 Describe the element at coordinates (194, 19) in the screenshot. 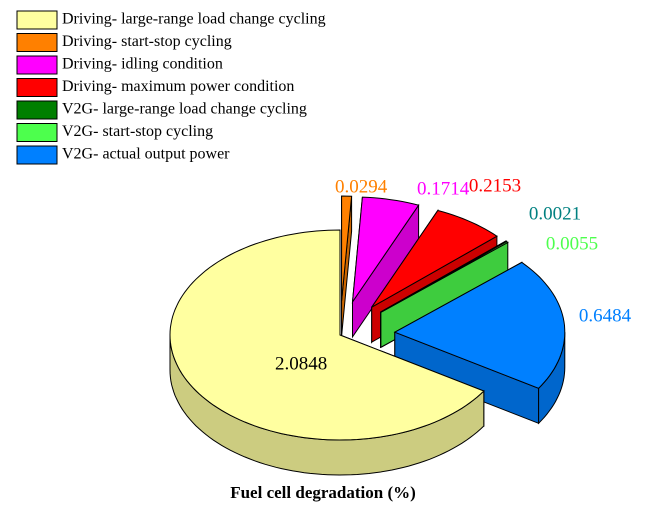

I see `legend-label: Driving- large-range load change cycling` at that location.